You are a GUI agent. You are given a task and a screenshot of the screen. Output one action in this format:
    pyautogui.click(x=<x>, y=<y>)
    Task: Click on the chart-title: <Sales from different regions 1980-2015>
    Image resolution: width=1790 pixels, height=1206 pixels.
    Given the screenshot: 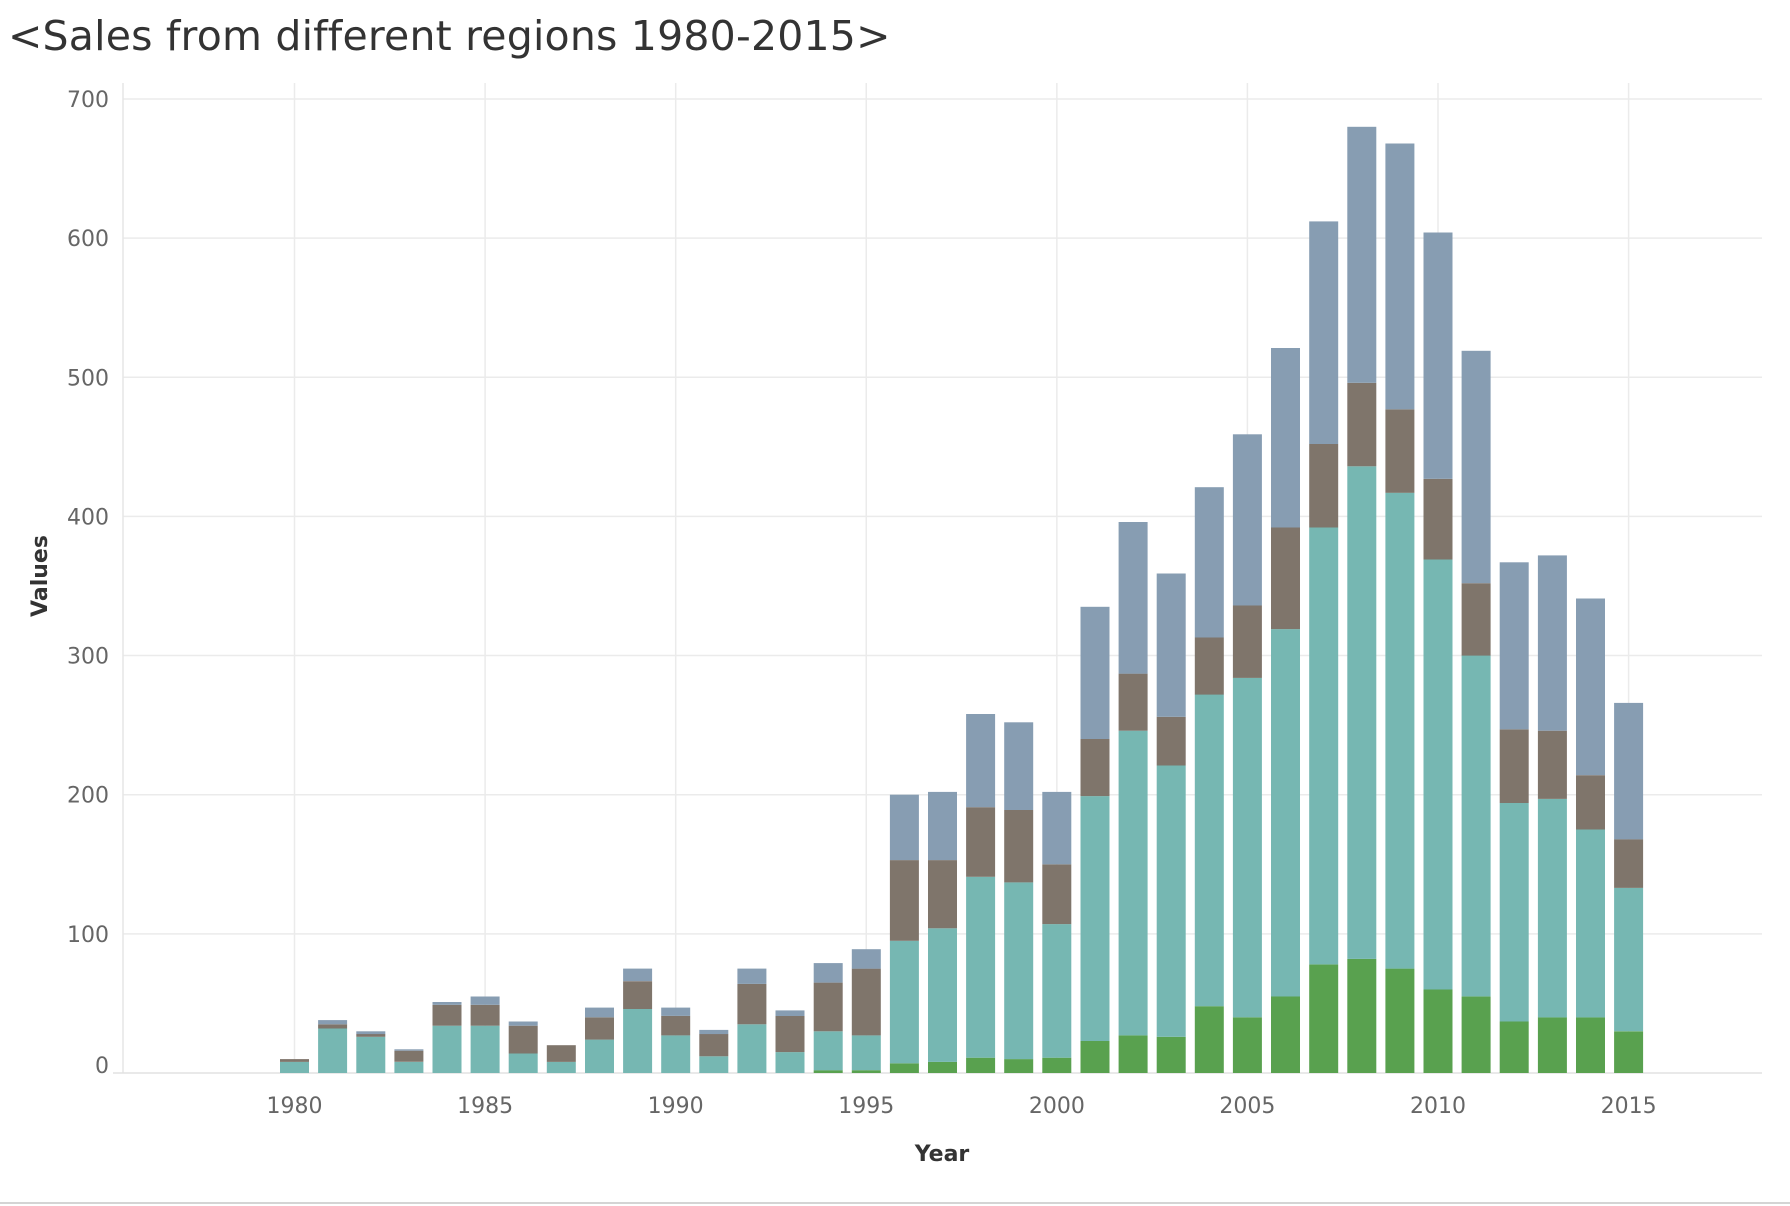 What is the action you would take?
    pyautogui.click(x=449, y=36)
    